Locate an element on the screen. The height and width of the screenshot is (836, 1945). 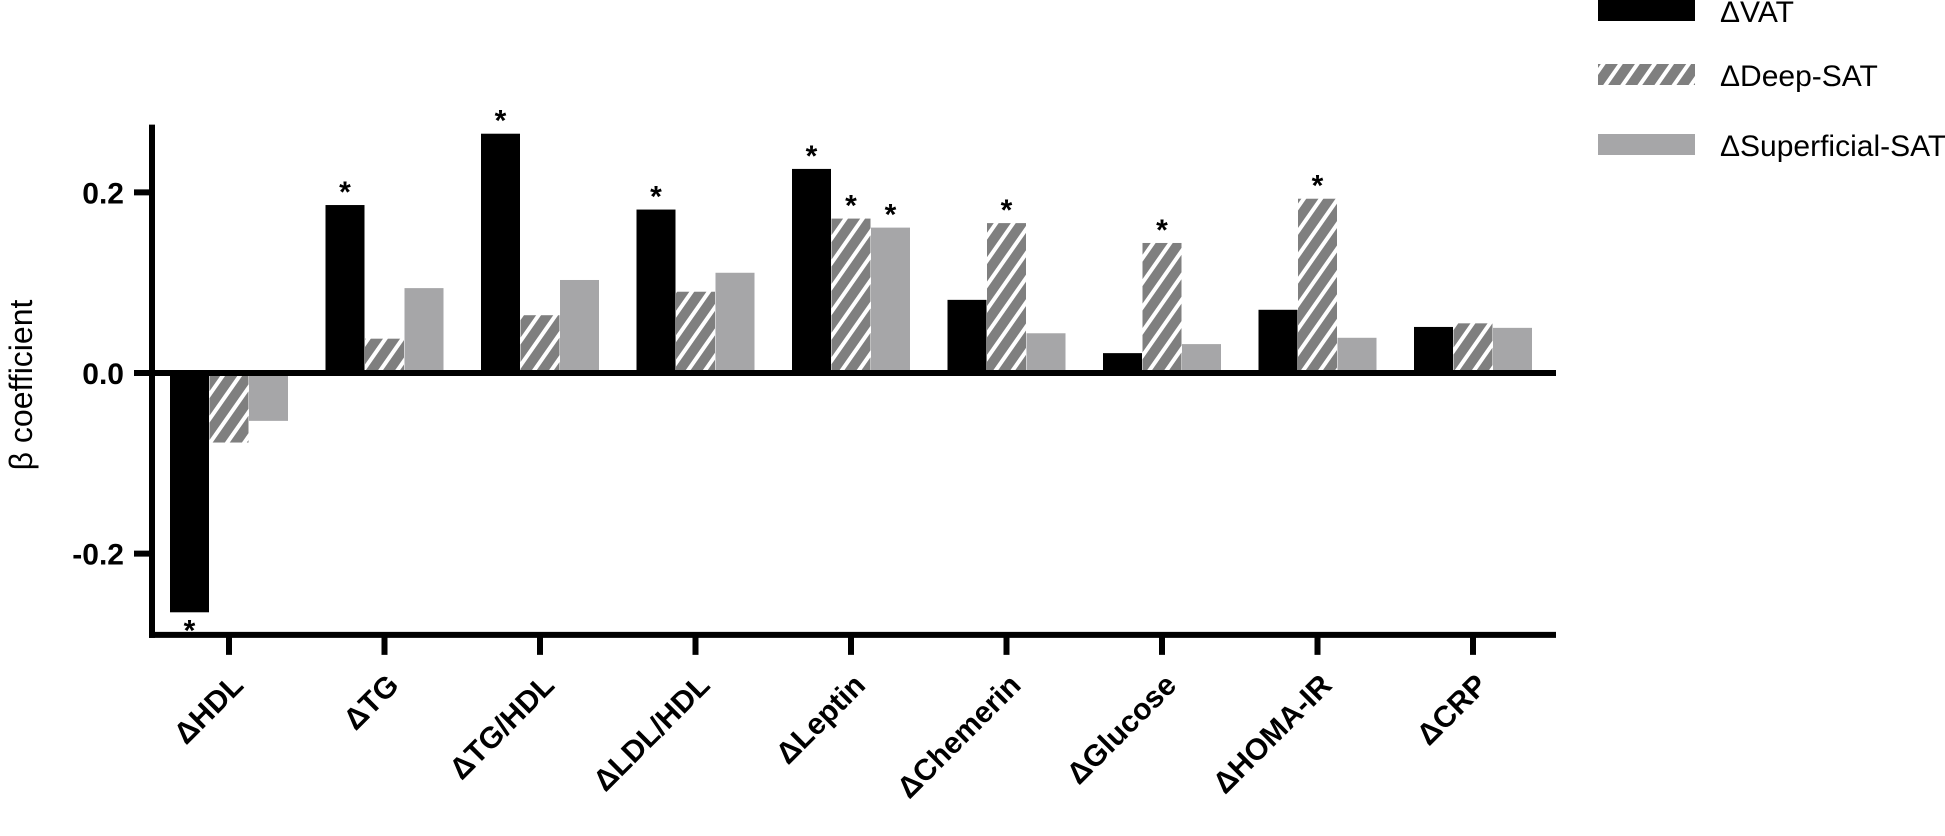
x-tick-label: ΔTG is located at coordinates (371, 702).